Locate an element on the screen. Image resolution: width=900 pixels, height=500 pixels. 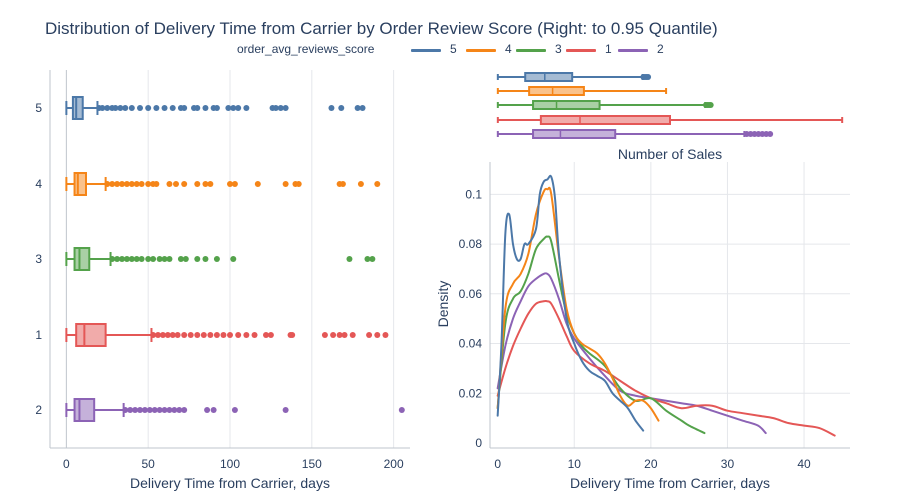
density-y-tick-label: 0.06 is located at coordinates (471, 294).